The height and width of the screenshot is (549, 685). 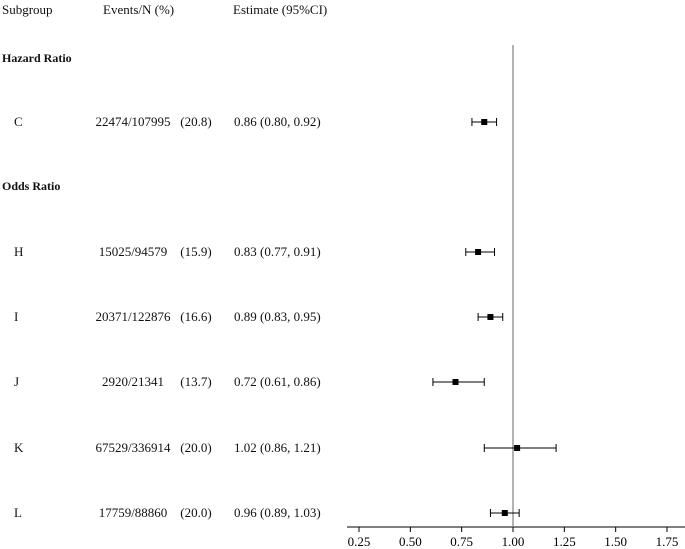 What do you see at coordinates (37, 58) in the screenshot?
I see `section-hazard-ratio: Hazard Ratio` at bounding box center [37, 58].